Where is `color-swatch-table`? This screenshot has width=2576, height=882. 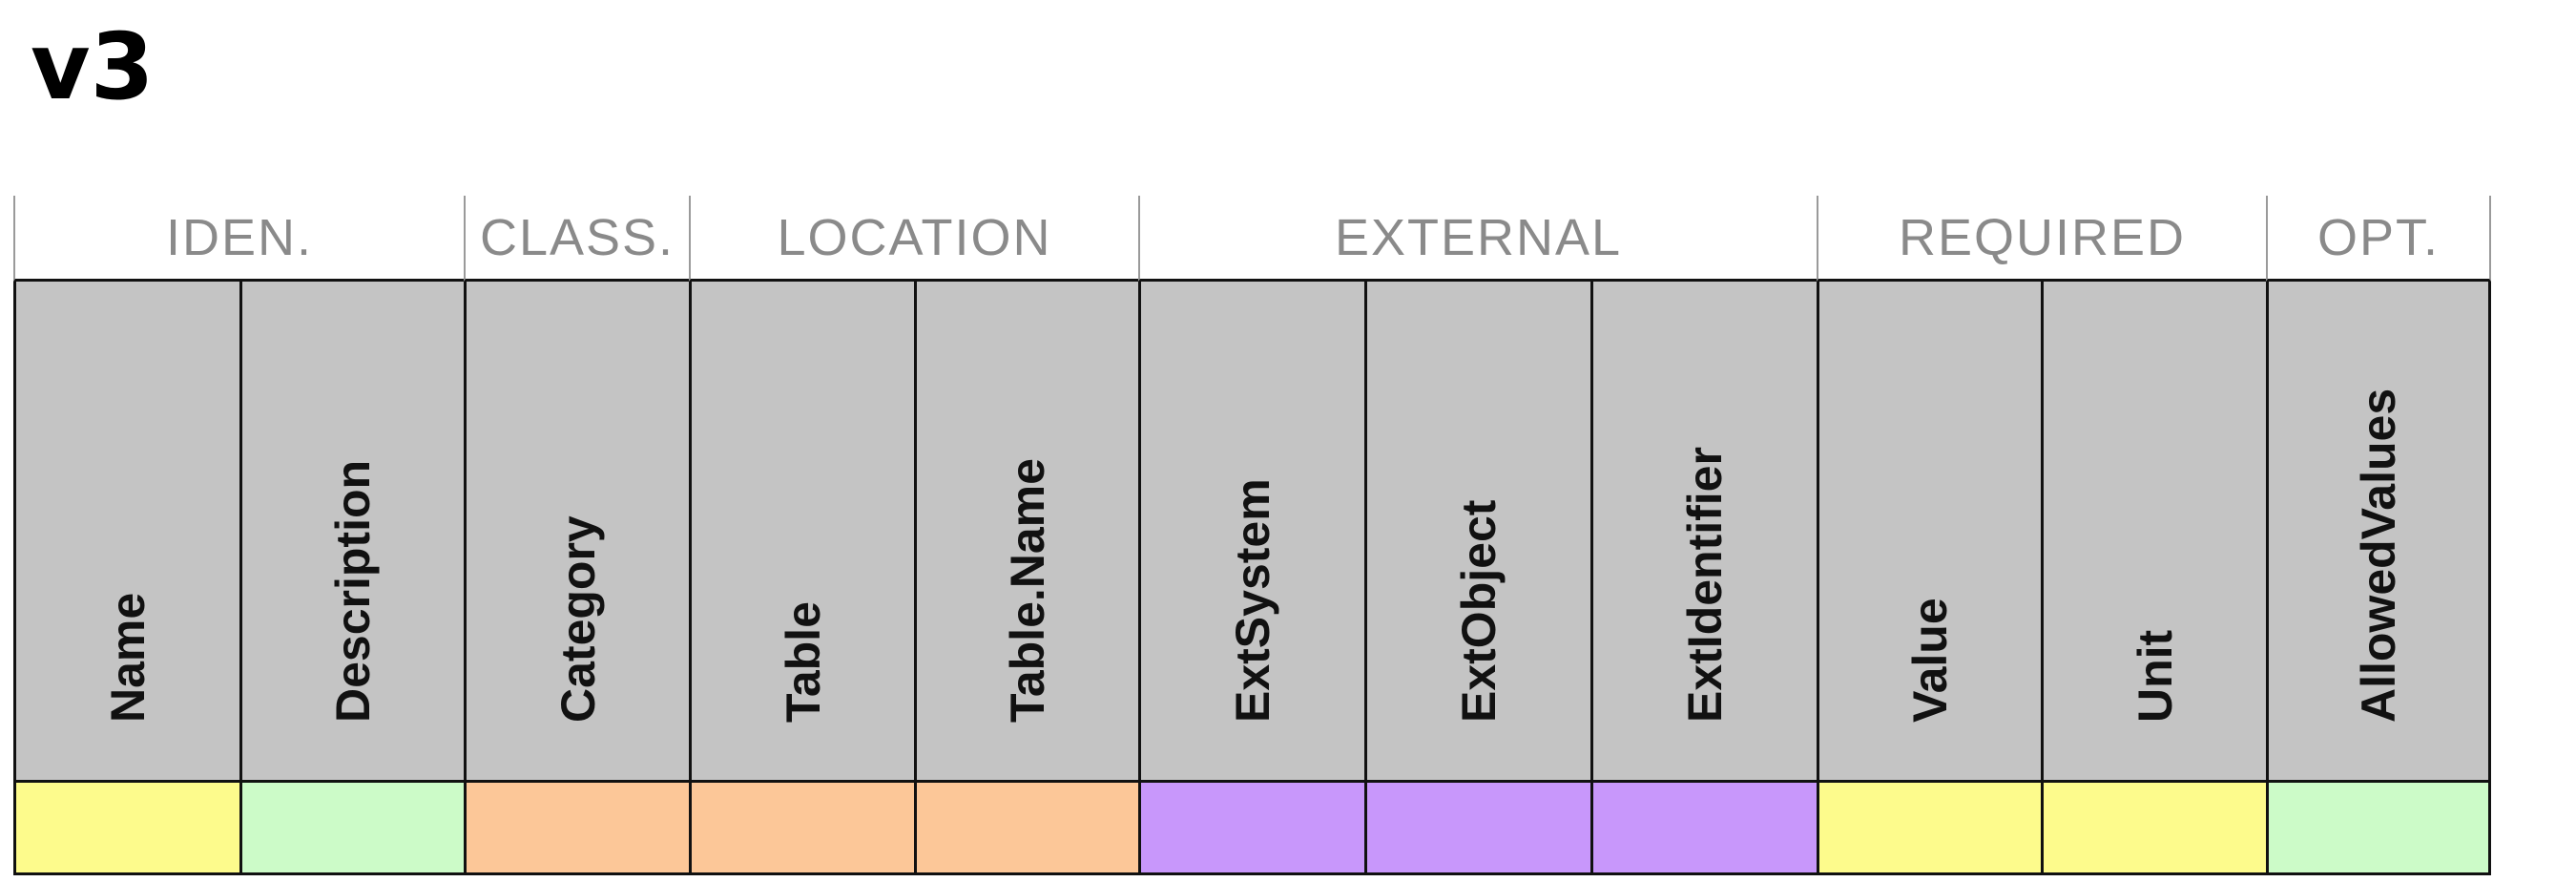 color-swatch-table is located at coordinates (801, 827).